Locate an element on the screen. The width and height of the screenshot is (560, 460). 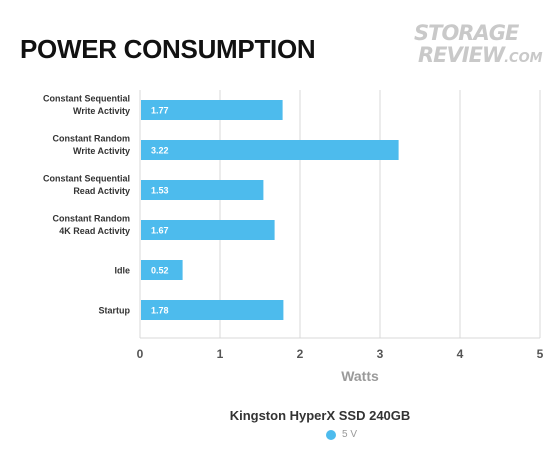
legend-item-5v: 5 V is located at coordinates (341, 434).